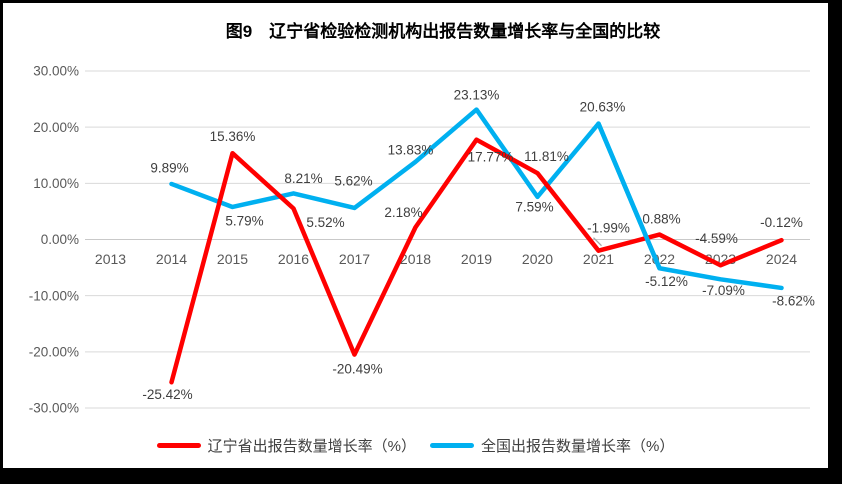 The width and height of the screenshot is (842, 484). I want to click on legend-item-liaoning: 辽宁省出报告数量增长率（%）, so click(286, 445).